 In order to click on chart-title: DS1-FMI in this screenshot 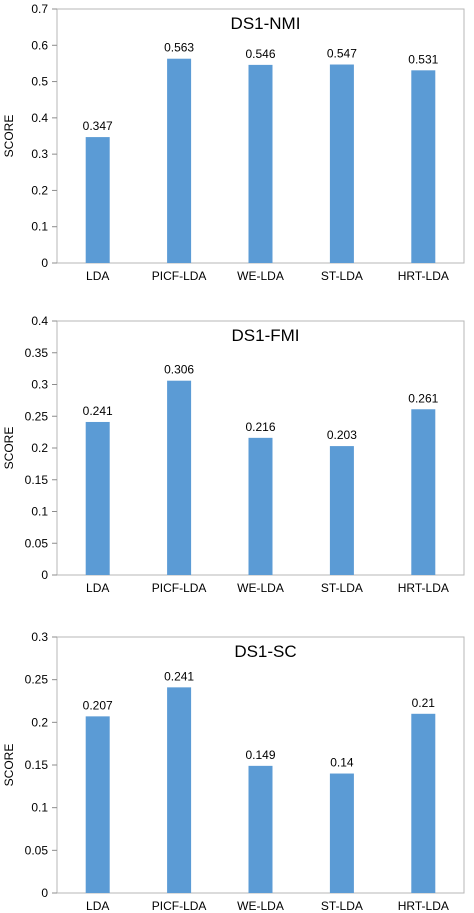, I will do `click(266, 335)`.